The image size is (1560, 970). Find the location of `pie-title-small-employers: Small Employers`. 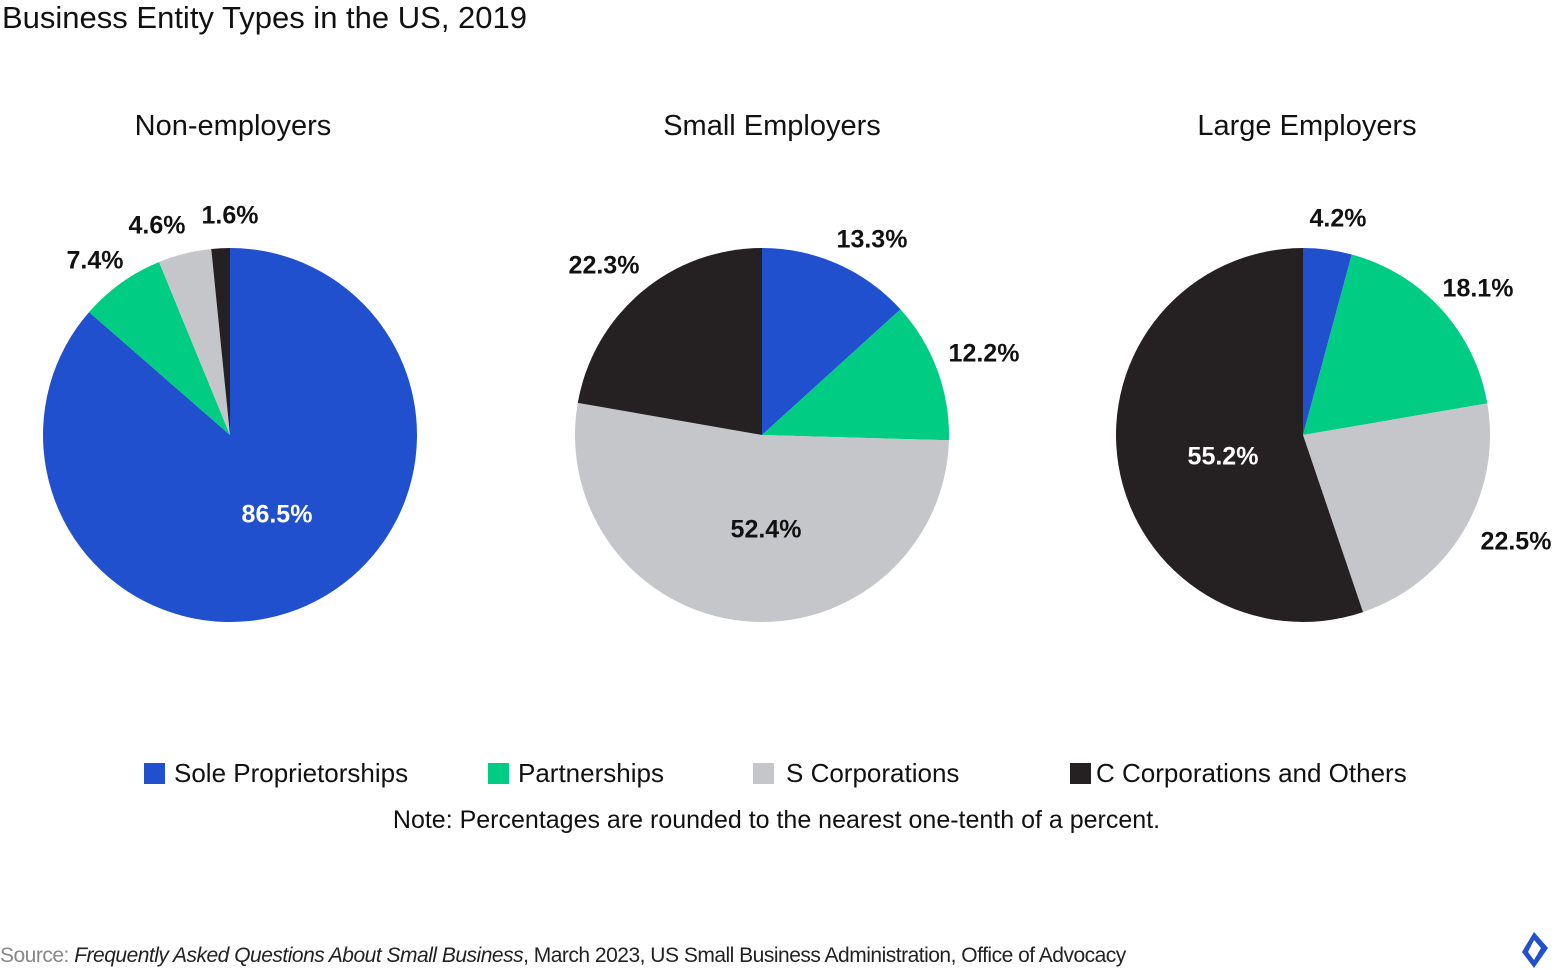

pie-title-small-employers: Small Employers is located at coordinates (772, 126).